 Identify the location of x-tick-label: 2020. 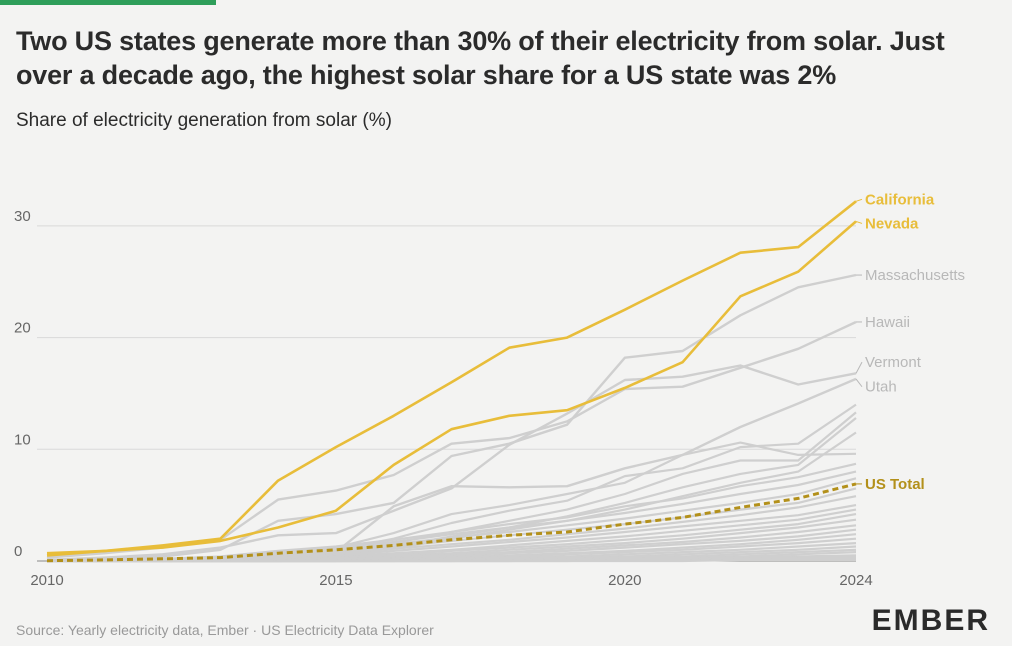
(624, 580).